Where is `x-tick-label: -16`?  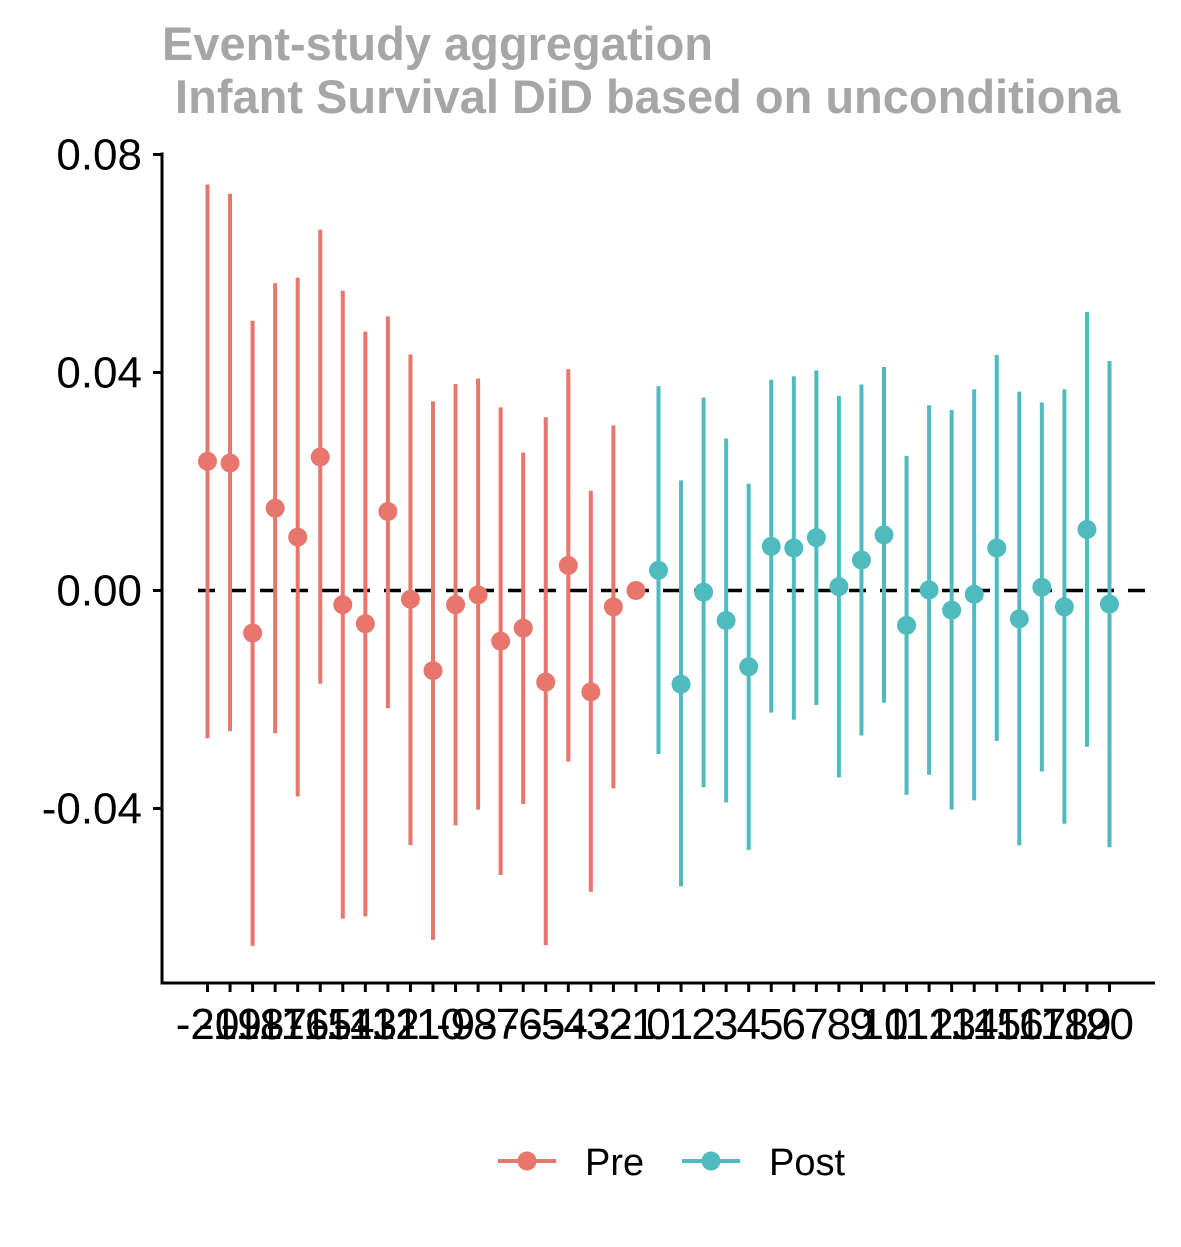 x-tick-label: -16 is located at coordinates (298, 1024).